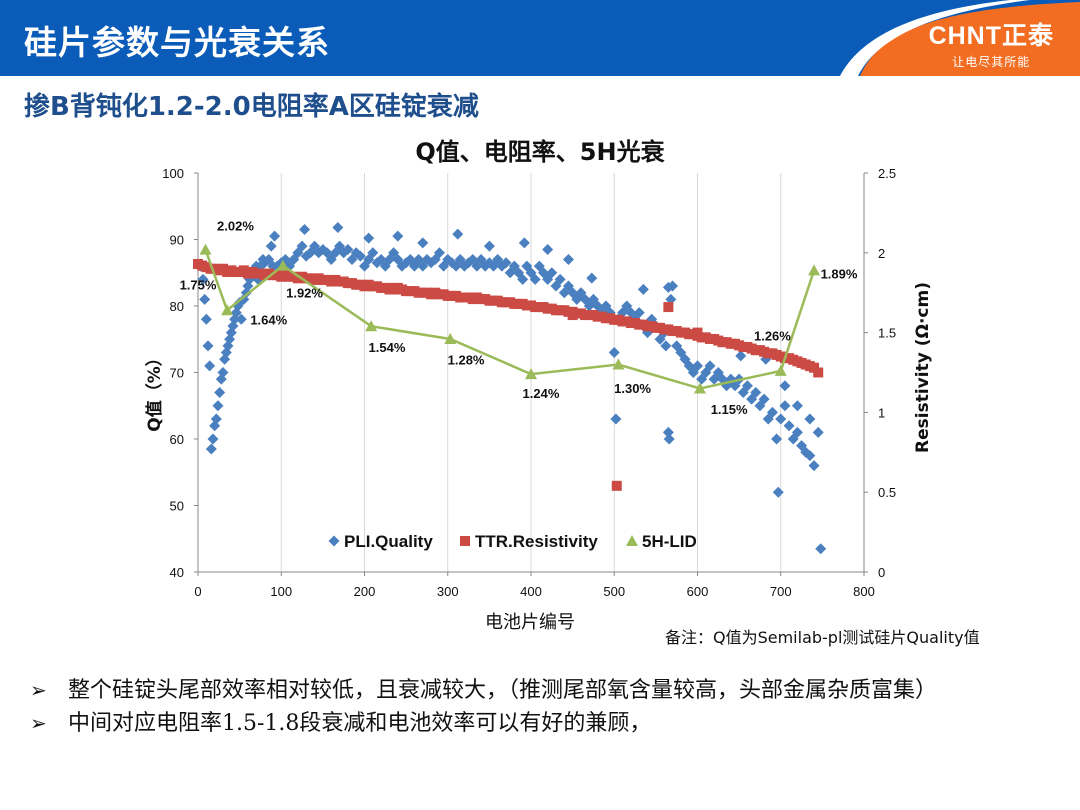 The height and width of the screenshot is (810, 1080). Describe the element at coordinates (923, 367) in the screenshot. I see `y-axis-title-right: Resistivity (Ω·cm)` at that location.